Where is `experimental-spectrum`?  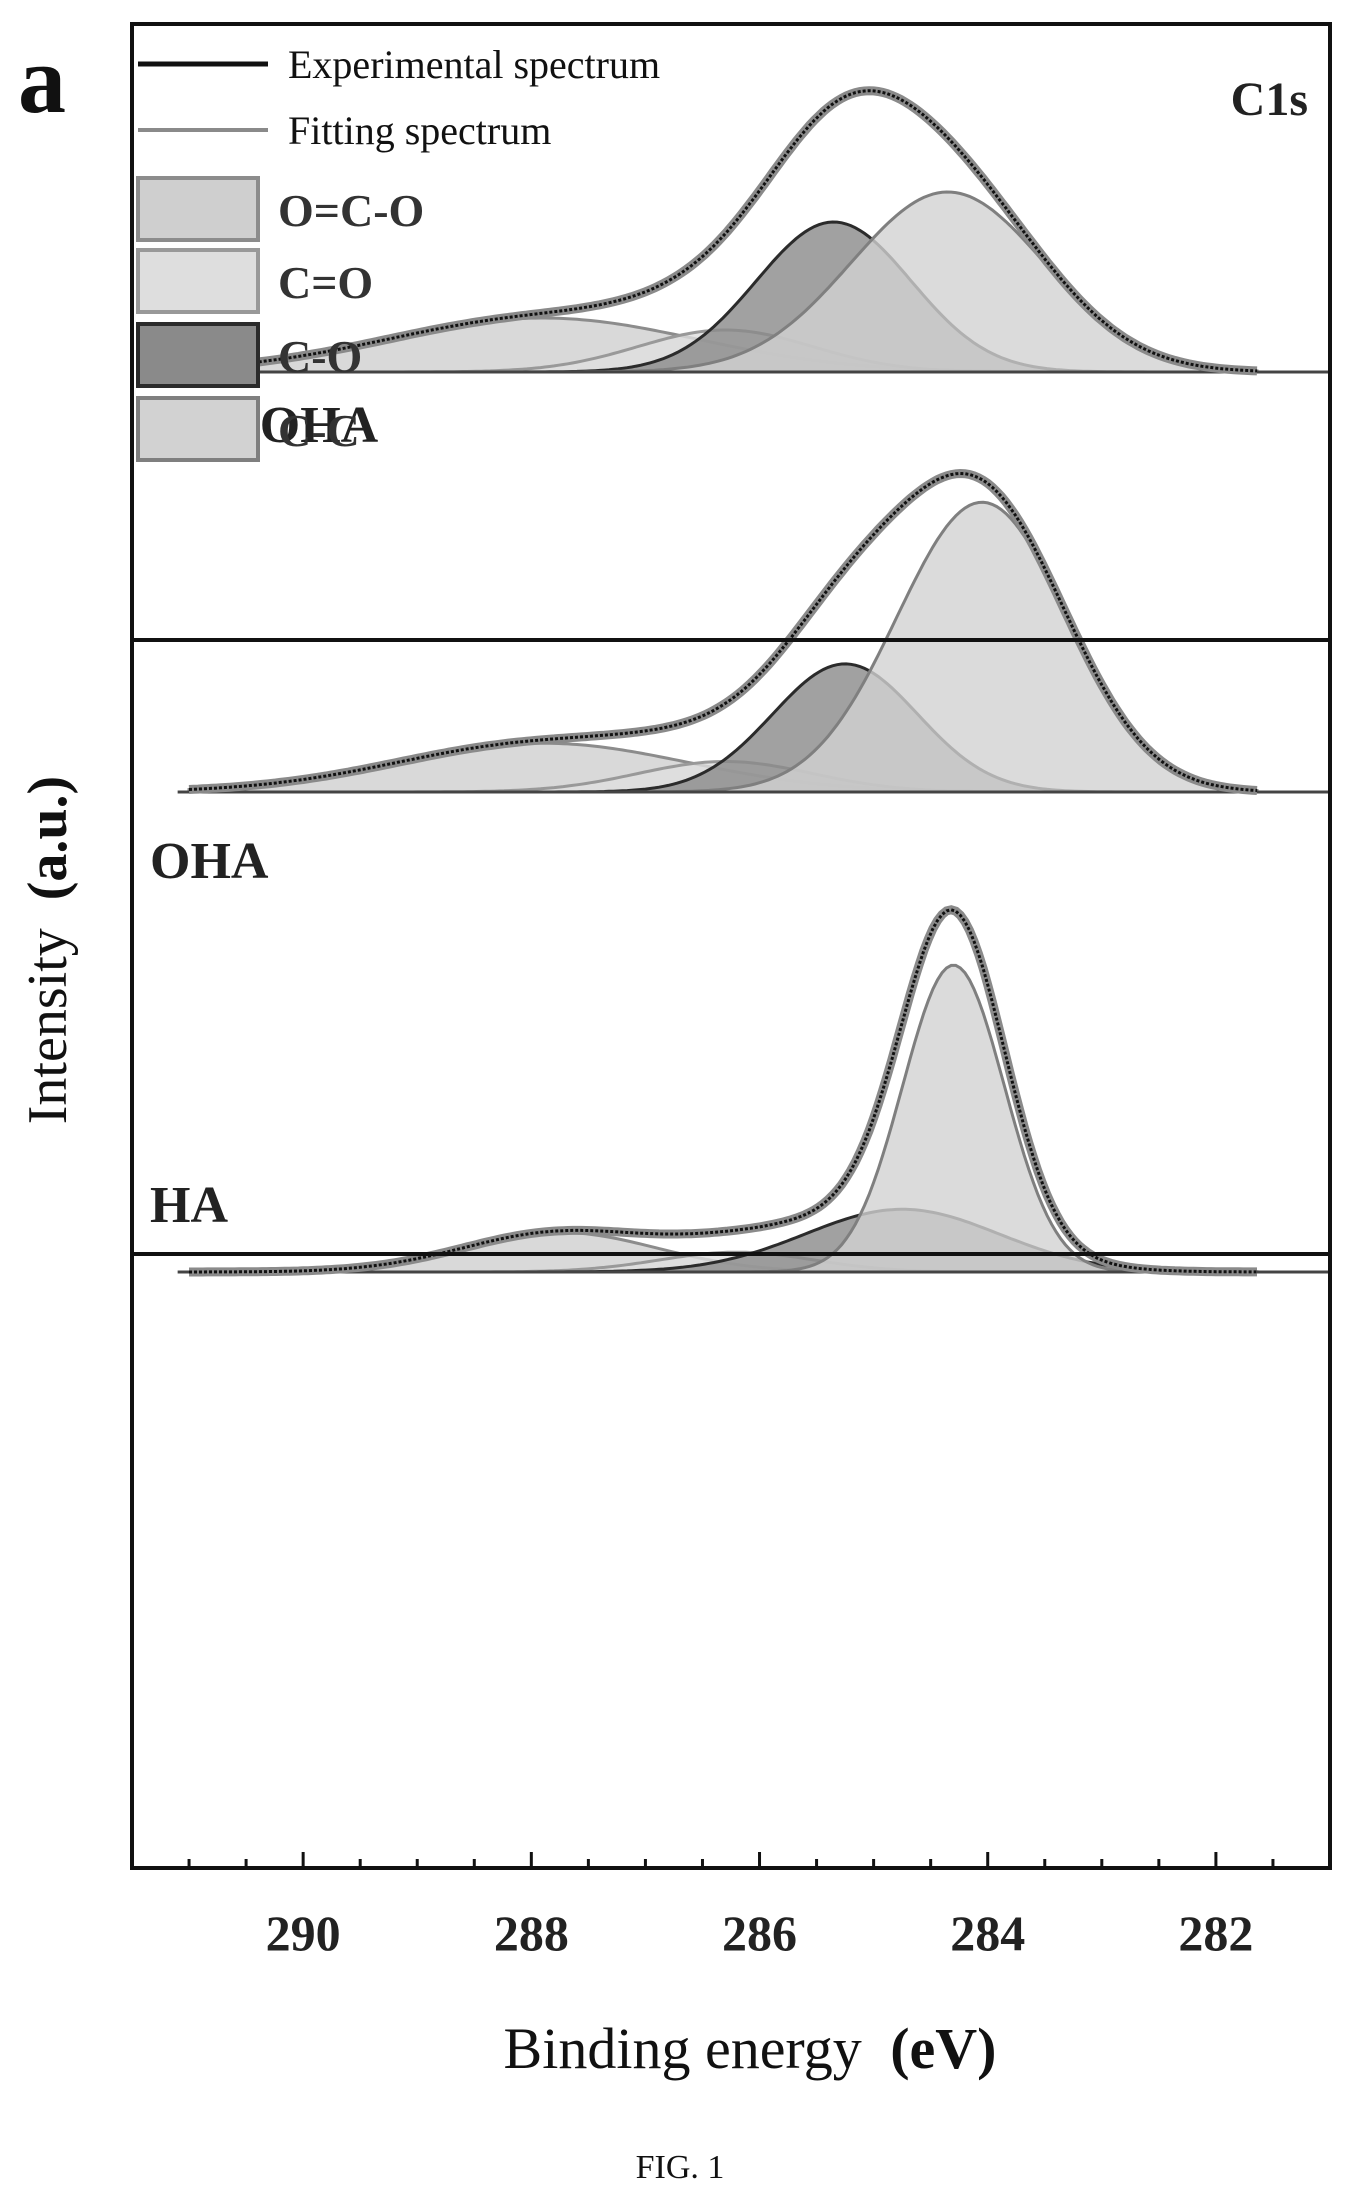
experimental-spectrum is located at coordinates (723, 1091).